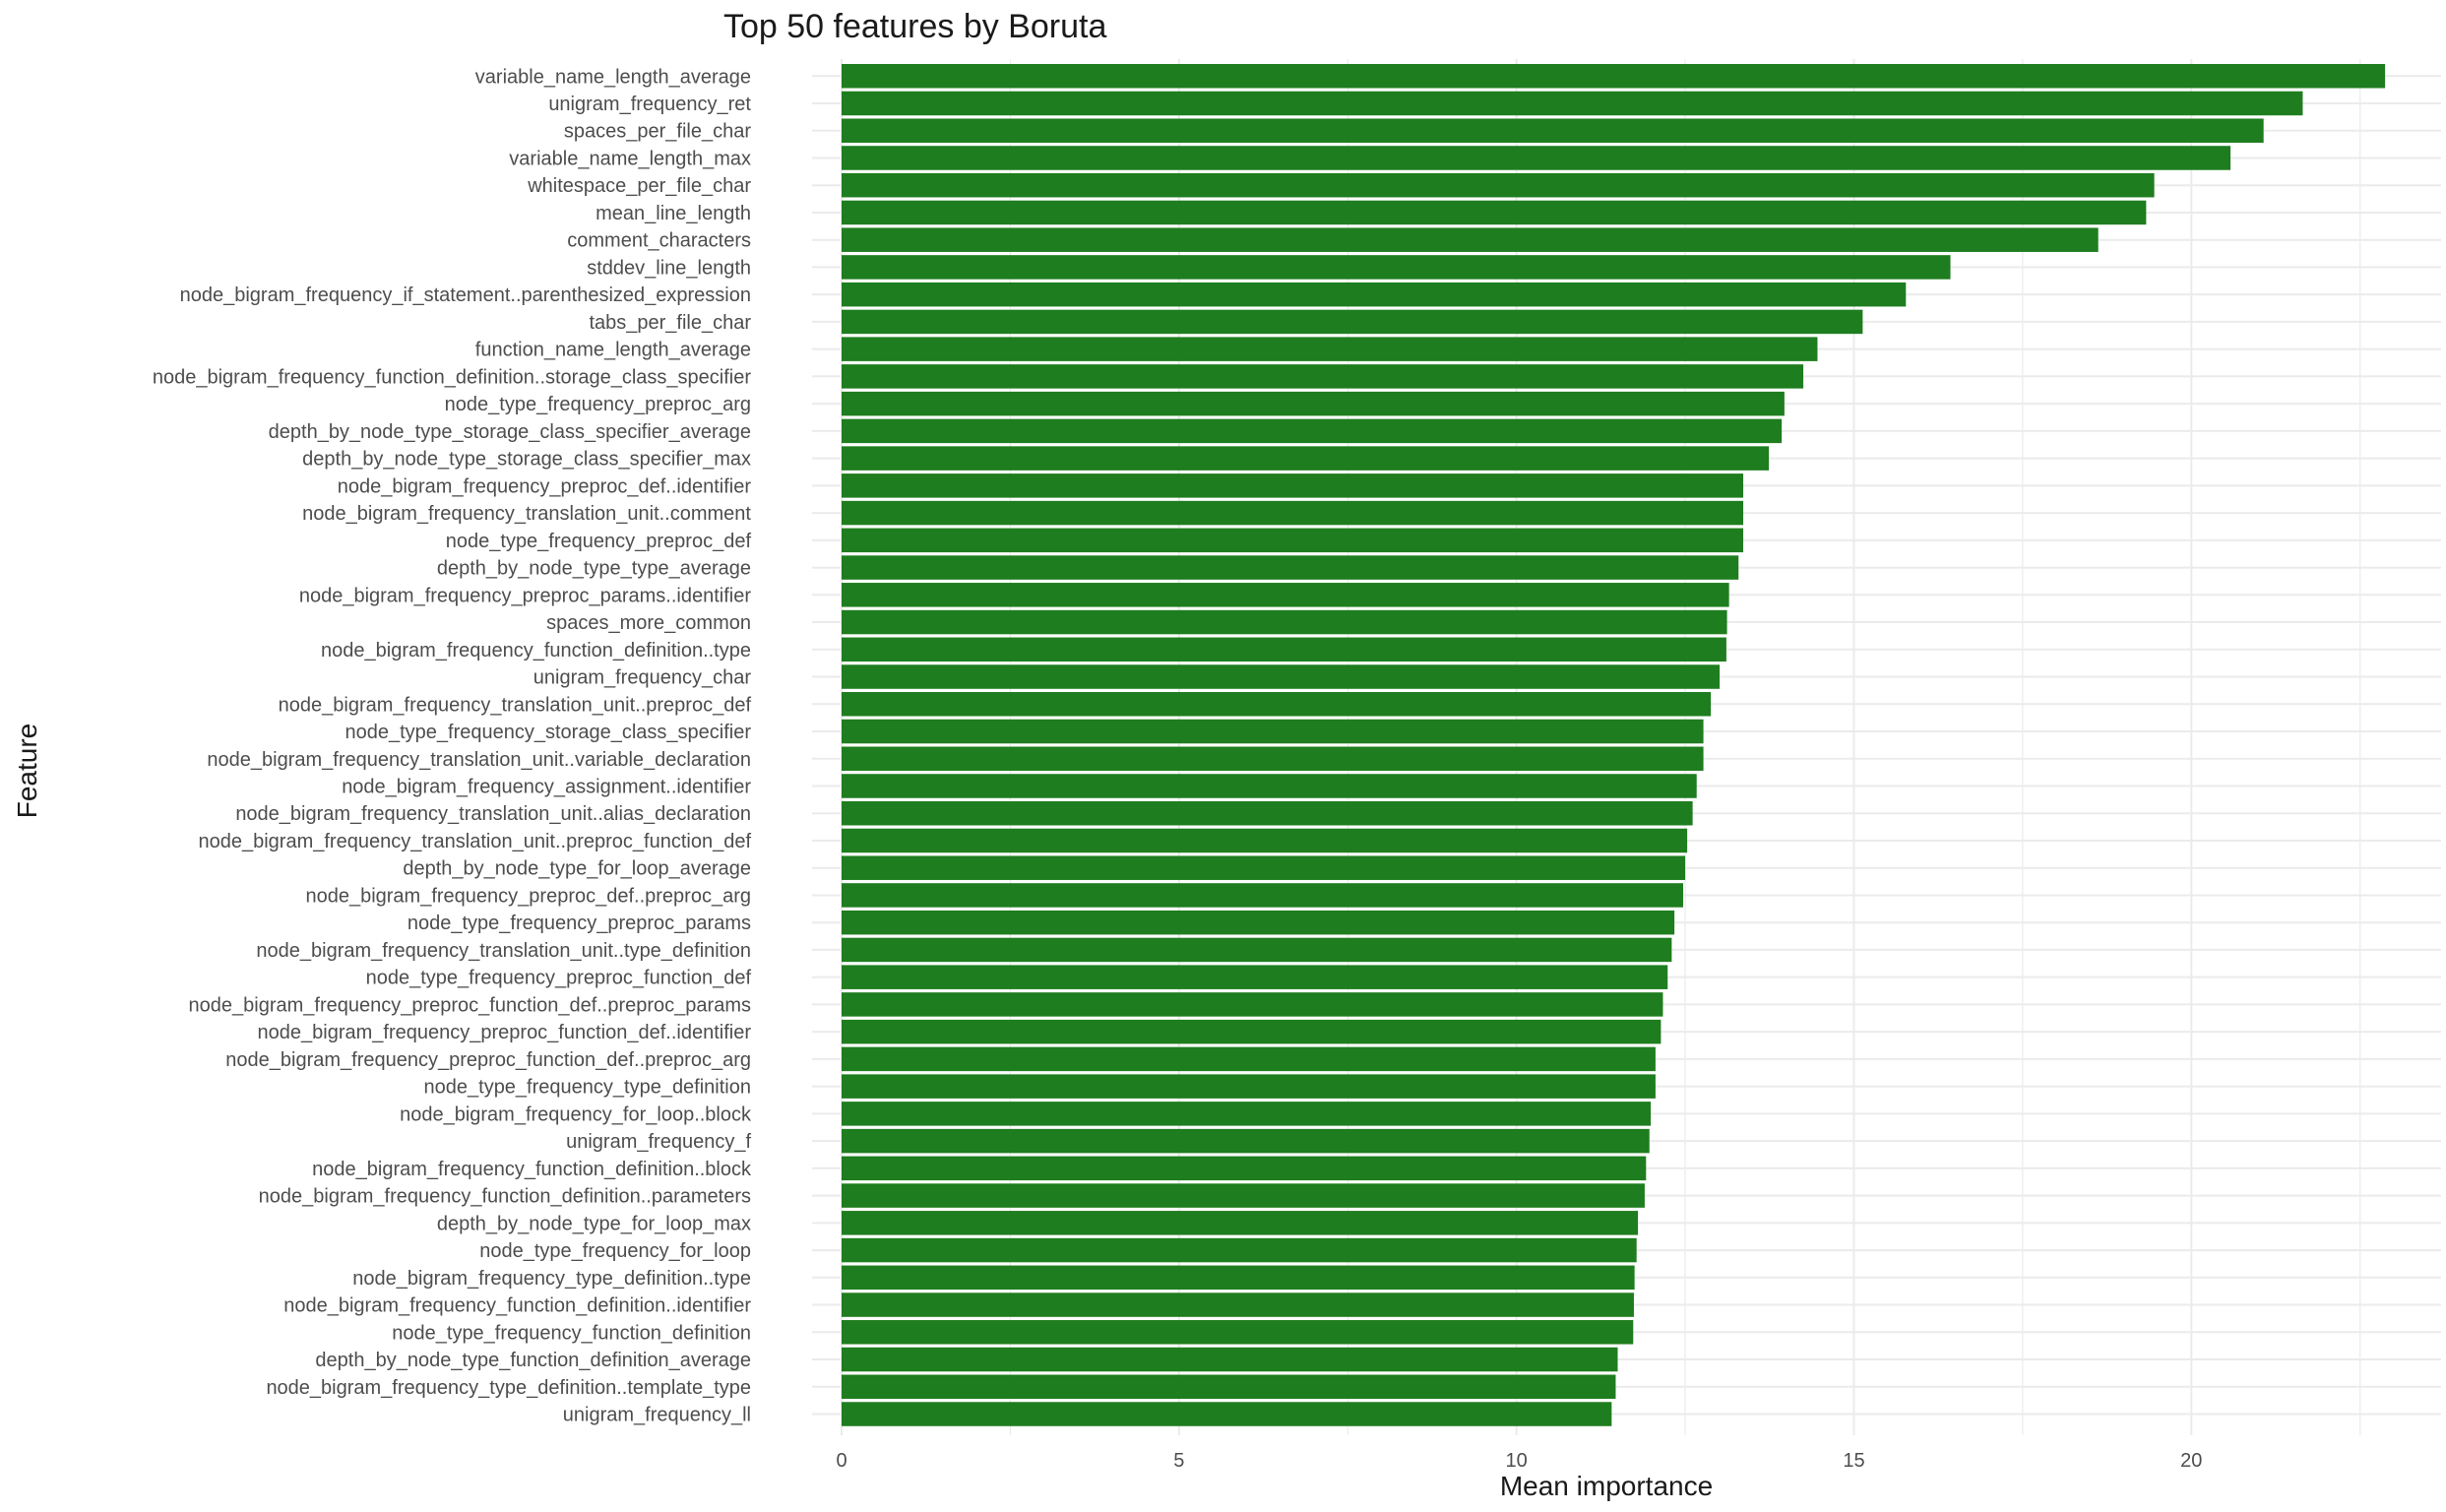 This screenshot has width=2446, height=1512. What do you see at coordinates (841, 1461) in the screenshot?
I see `x-tick-label: 0` at bounding box center [841, 1461].